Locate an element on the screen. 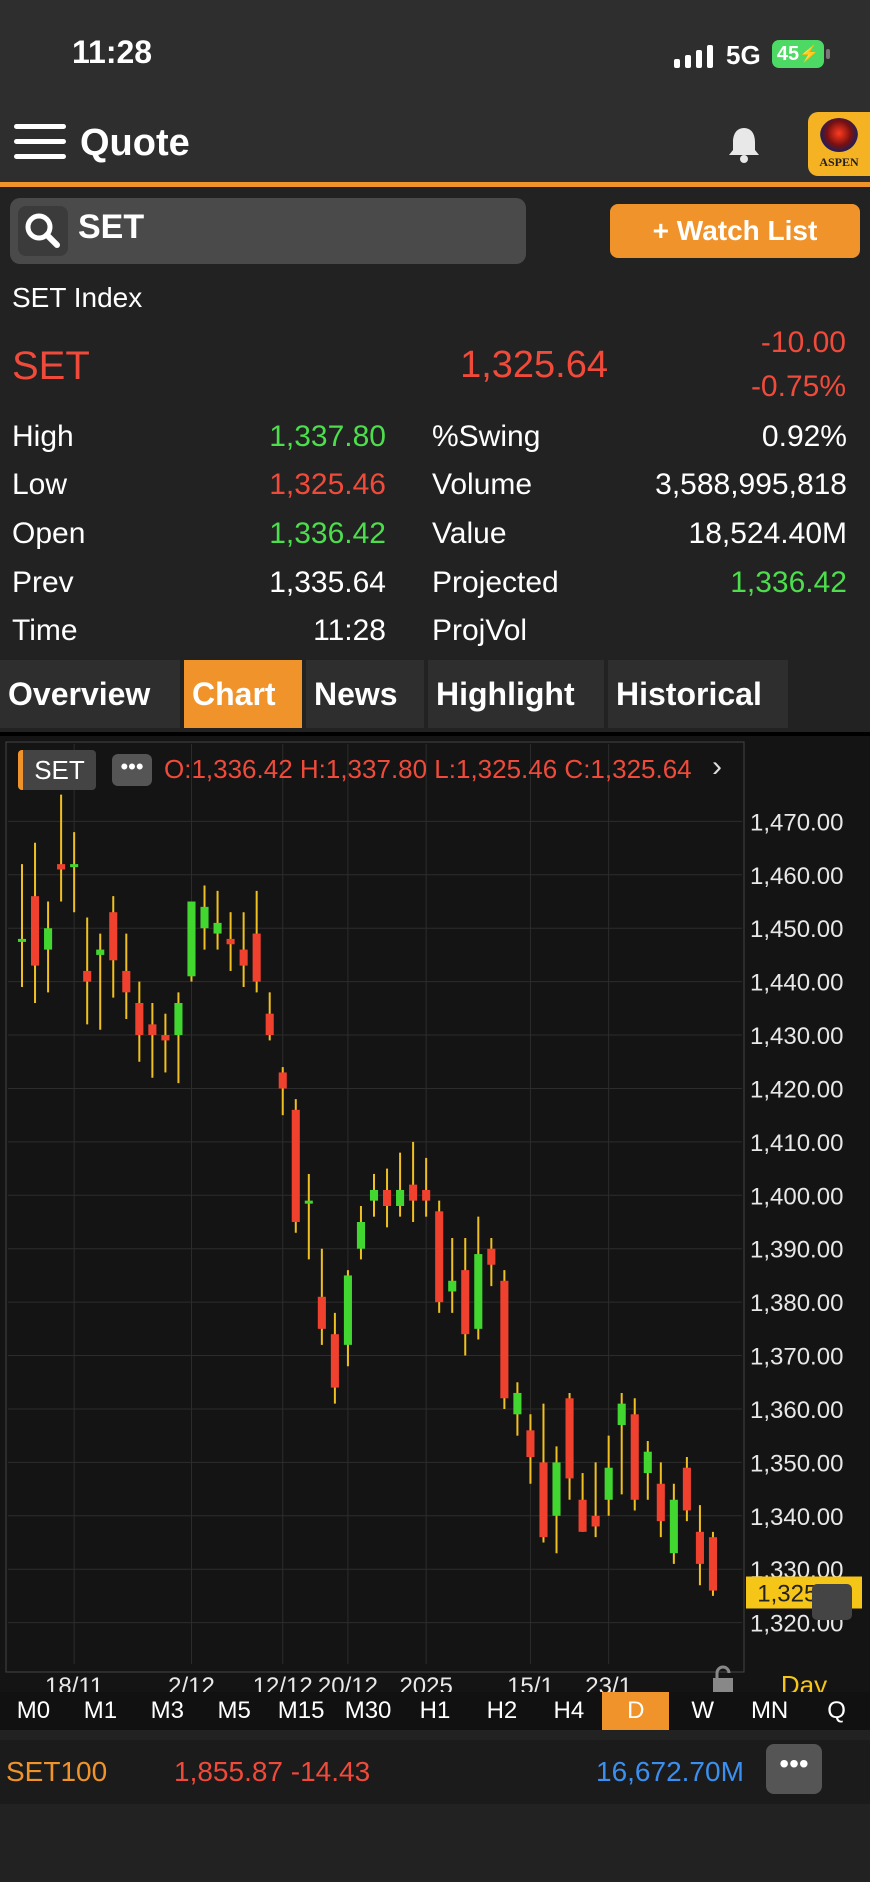 Image resolution: width=870 pixels, height=1882 pixels. timeframe-bar: M0 M1 M3 M5 M15 M30 H1 H2 H4 D W MN Q is located at coordinates (435, 1711).